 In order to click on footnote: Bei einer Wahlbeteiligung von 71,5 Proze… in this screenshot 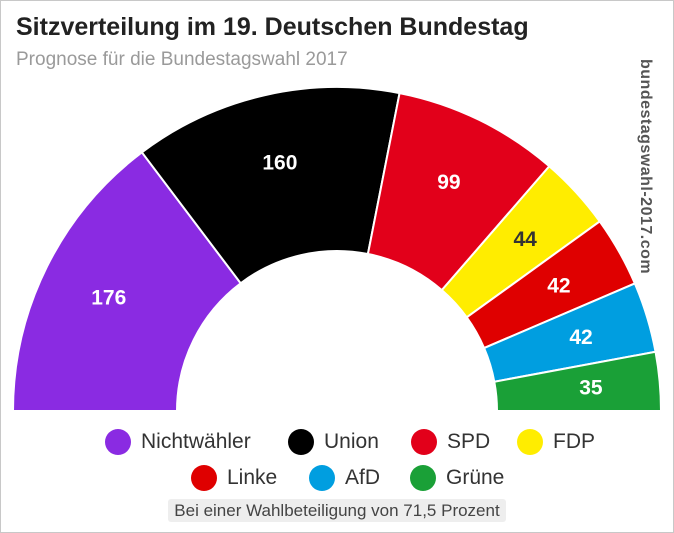, I will do `click(337, 510)`.